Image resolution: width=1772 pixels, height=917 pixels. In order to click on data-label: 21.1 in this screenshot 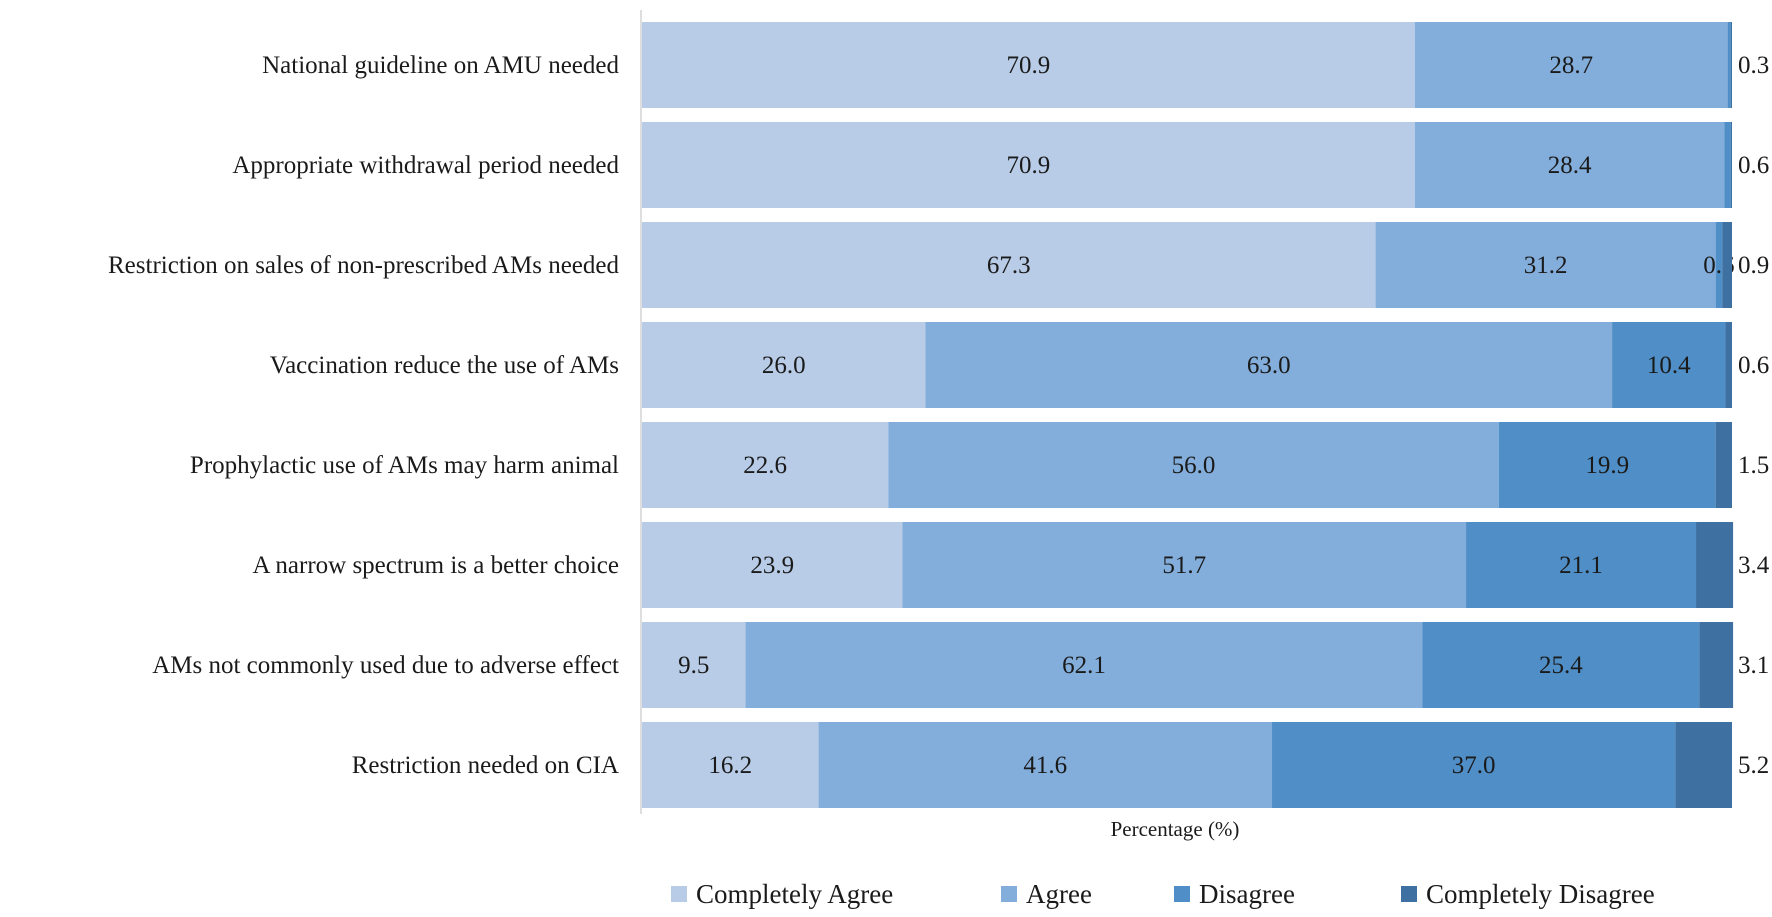, I will do `click(1581, 565)`.